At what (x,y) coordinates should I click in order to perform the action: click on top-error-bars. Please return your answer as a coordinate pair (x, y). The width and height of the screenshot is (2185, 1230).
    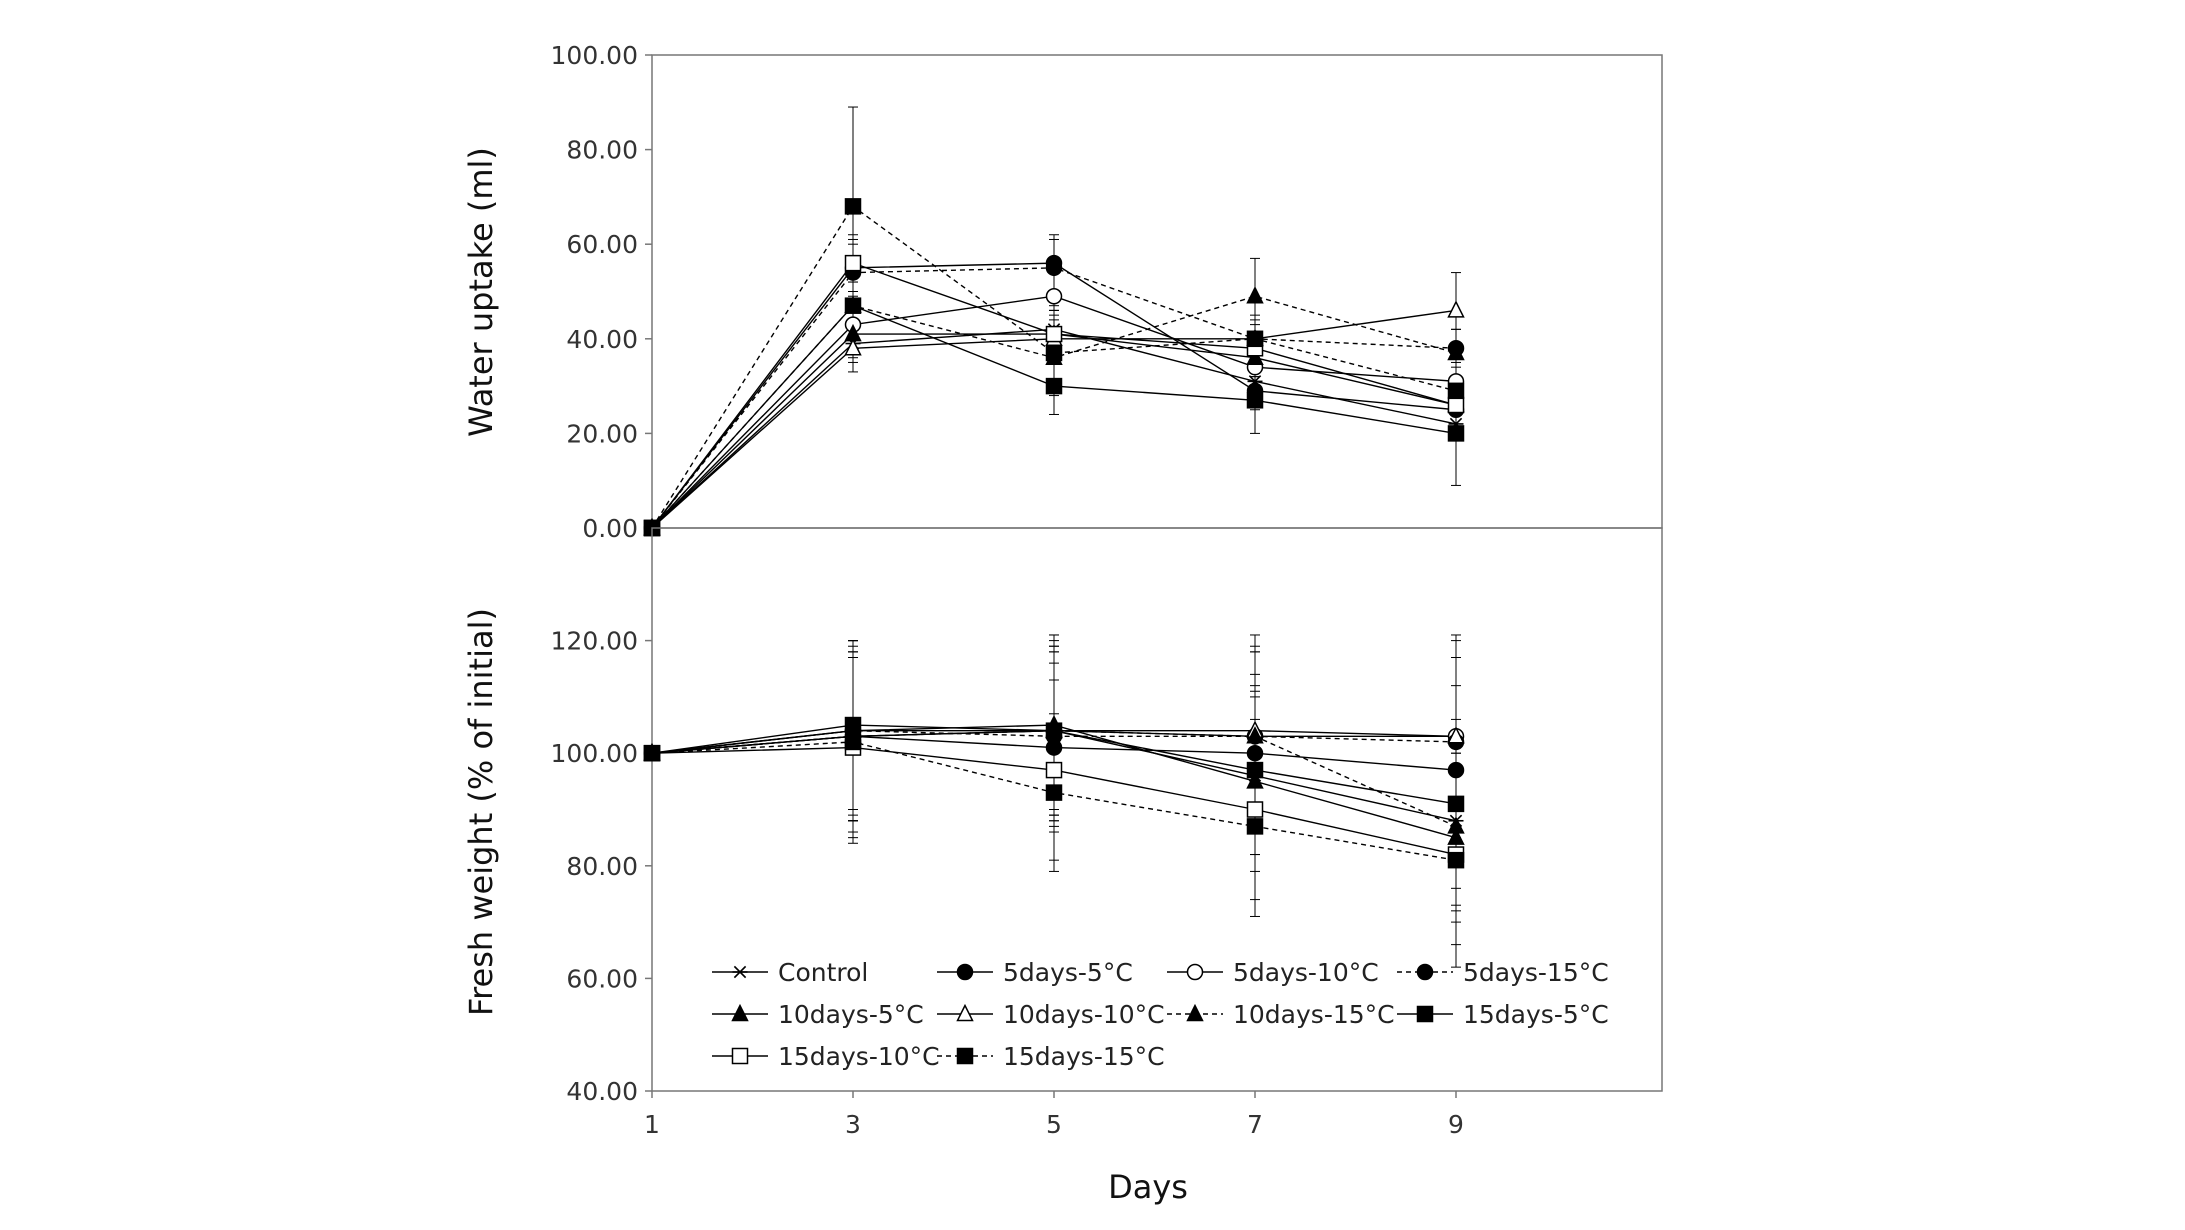
    Looking at the image, I should click on (1154, 296).